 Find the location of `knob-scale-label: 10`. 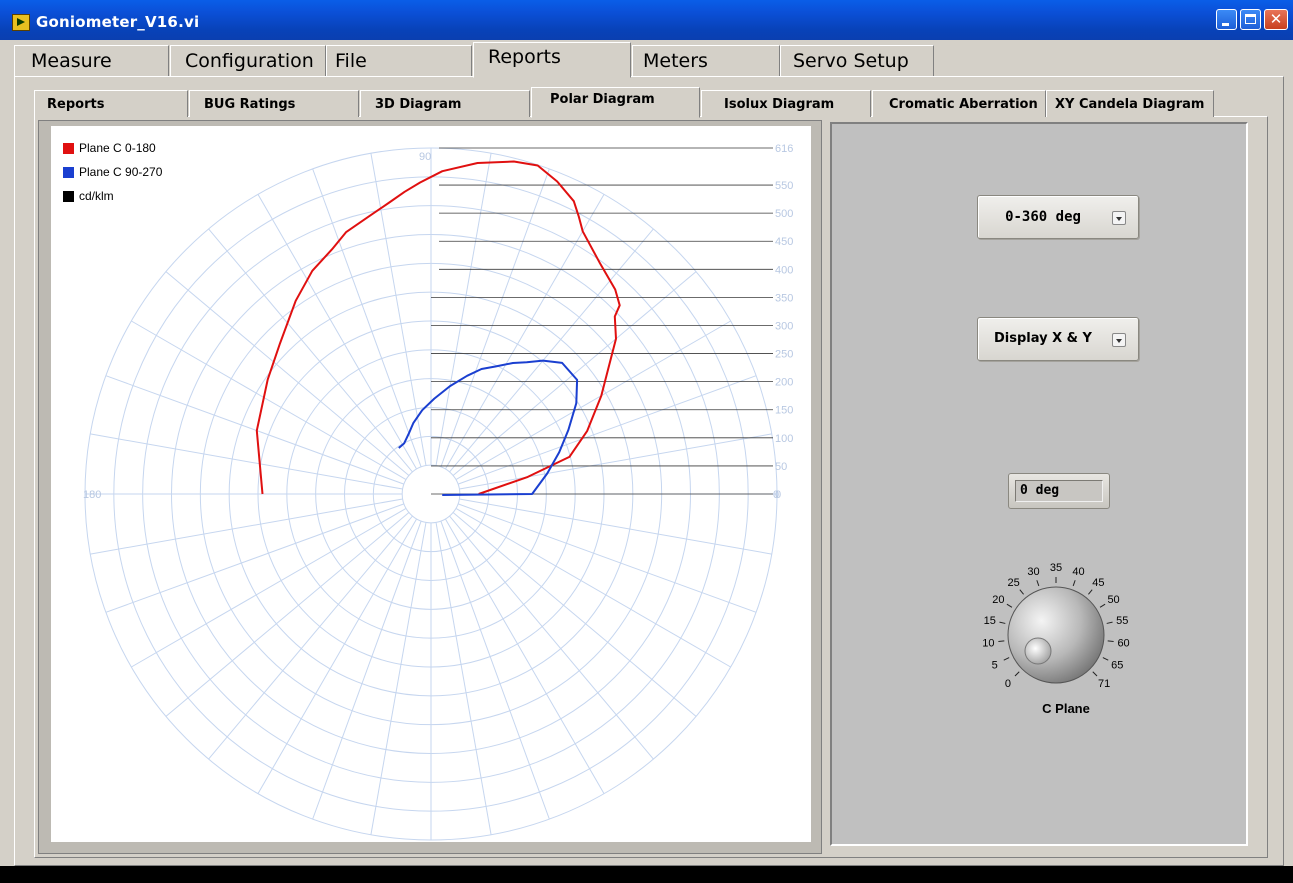

knob-scale-label: 10 is located at coordinates (988, 644).